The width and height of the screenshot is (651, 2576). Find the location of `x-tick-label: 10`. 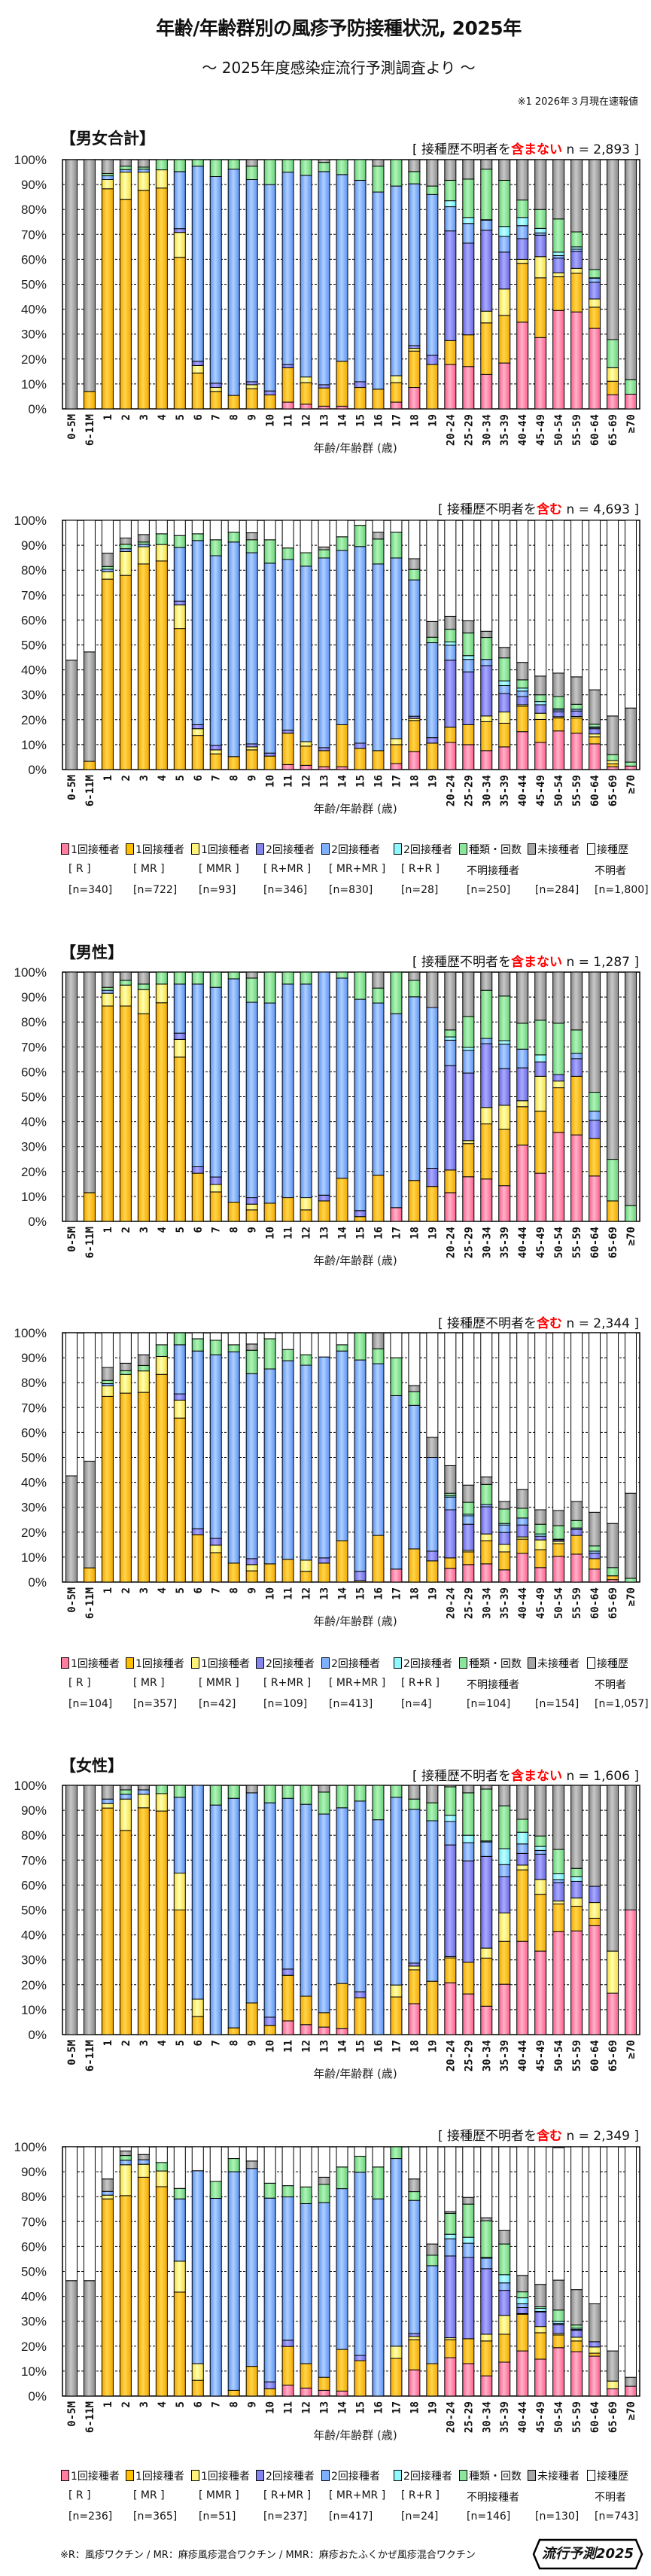

x-tick-label: 10 is located at coordinates (271, 1593).